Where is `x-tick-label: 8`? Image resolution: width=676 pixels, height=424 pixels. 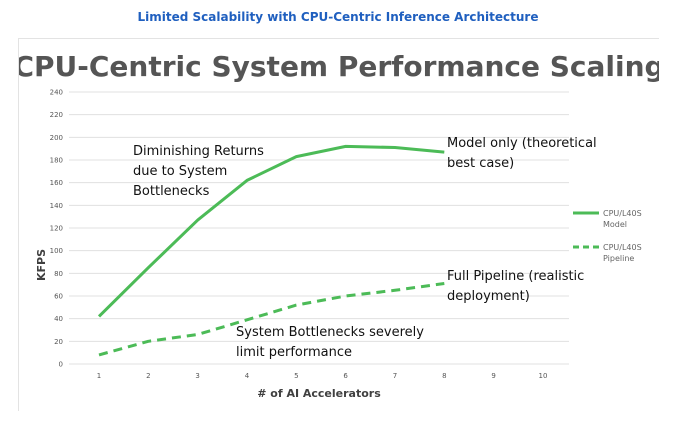 x-tick-label: 8 is located at coordinates (444, 376).